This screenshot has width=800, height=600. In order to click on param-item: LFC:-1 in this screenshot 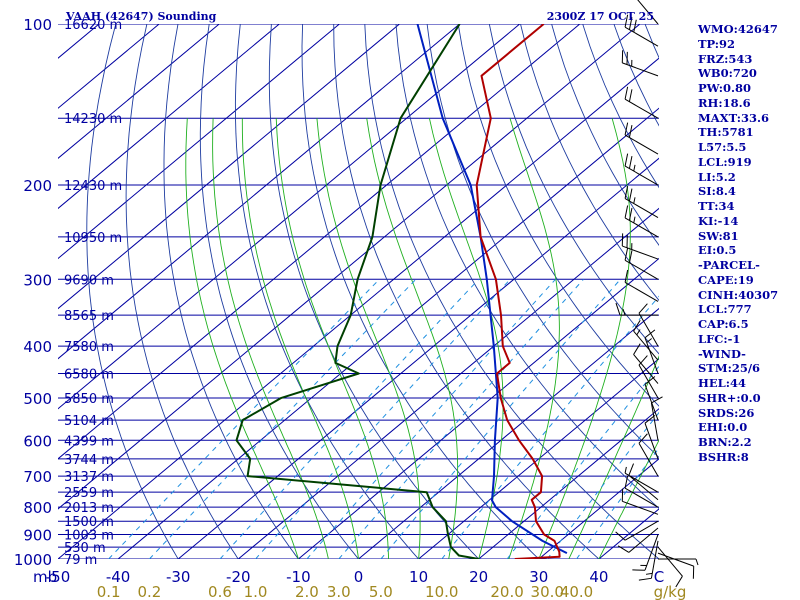, I will do `click(719, 338)`.